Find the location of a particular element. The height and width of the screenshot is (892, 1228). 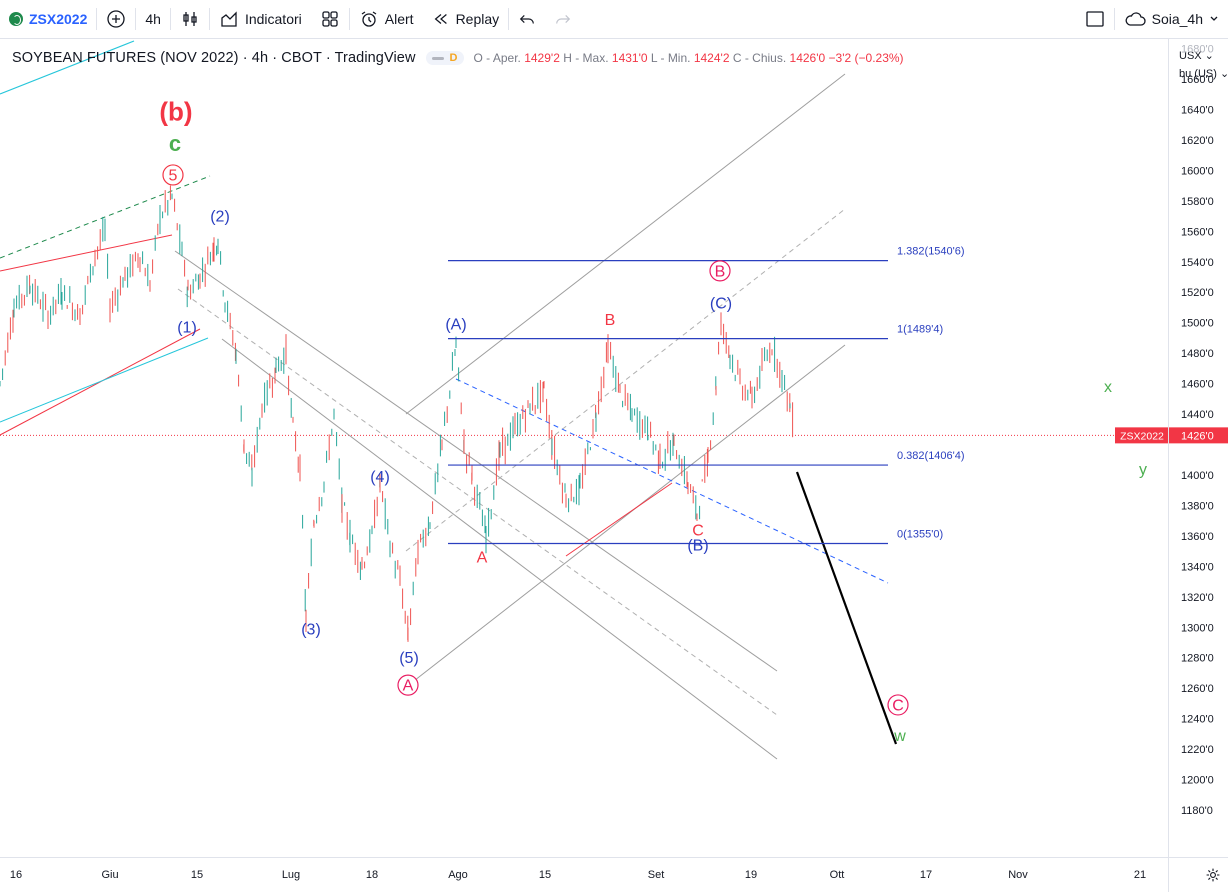

wave-label: c is located at coordinates (175, 143).